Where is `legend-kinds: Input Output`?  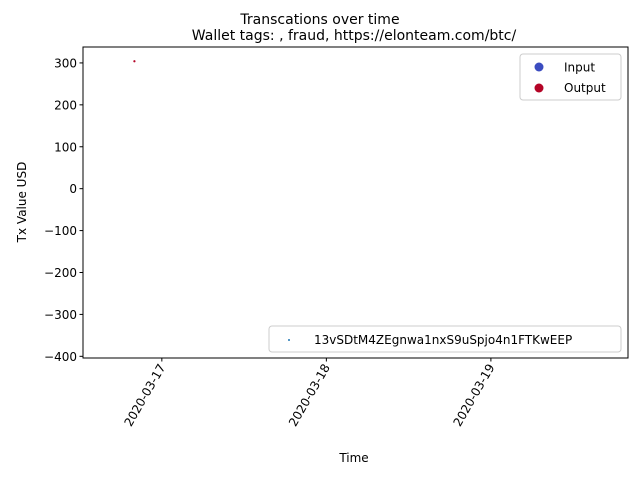 legend-kinds: Input Output is located at coordinates (570, 77).